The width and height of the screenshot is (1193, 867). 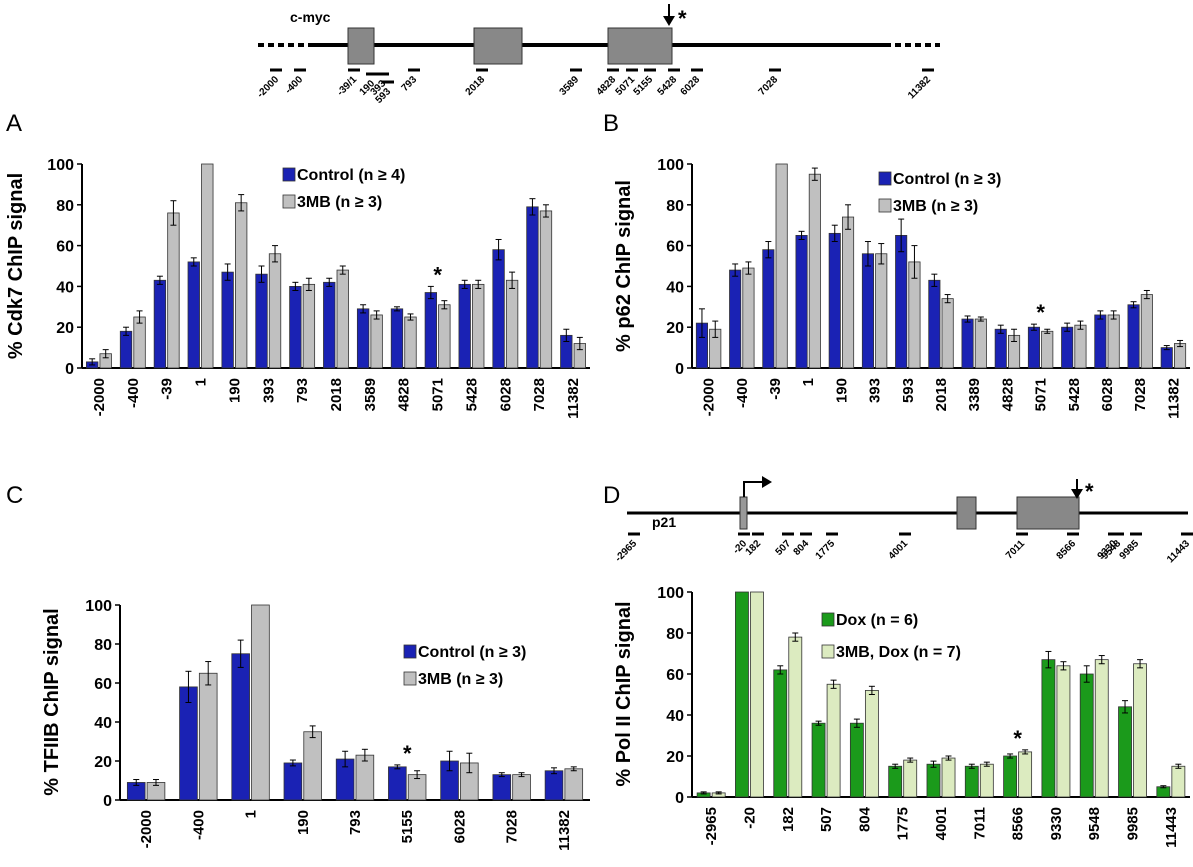 What do you see at coordinates (302, 390) in the screenshot?
I see `x-tick-label: 793` at bounding box center [302, 390].